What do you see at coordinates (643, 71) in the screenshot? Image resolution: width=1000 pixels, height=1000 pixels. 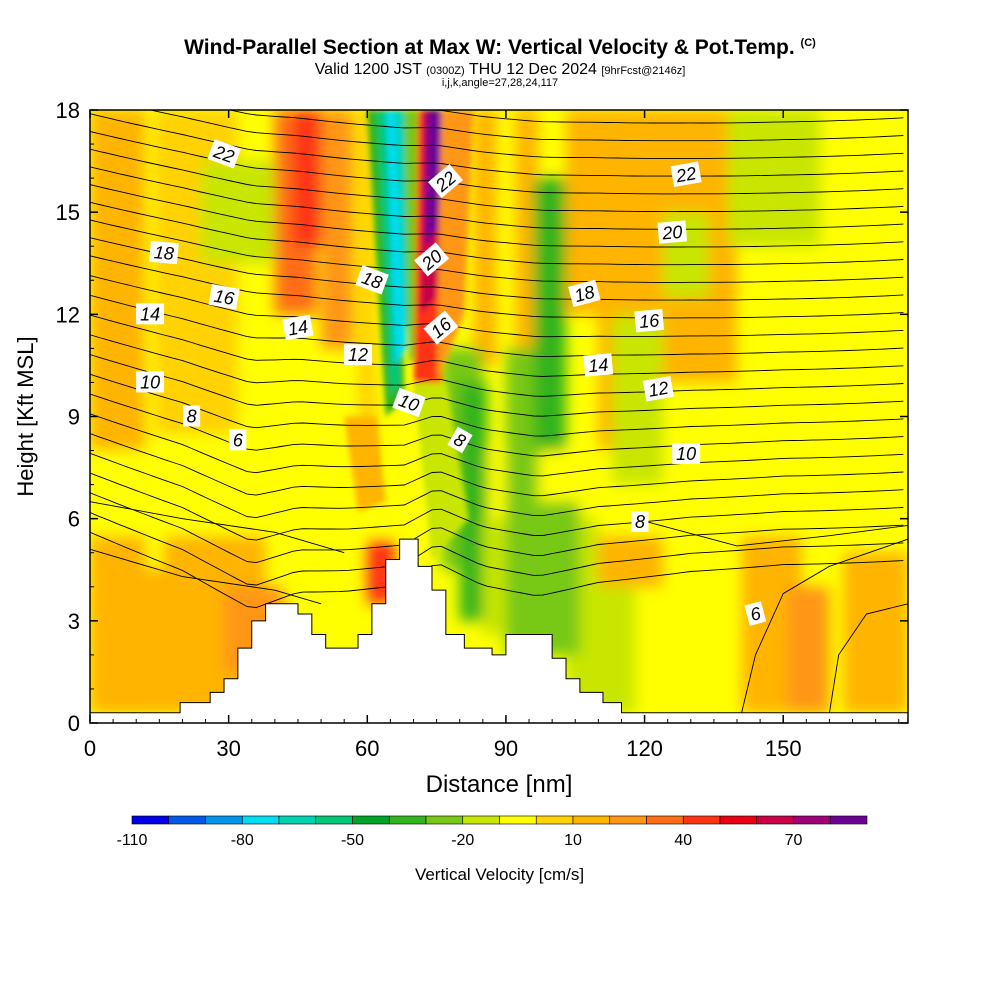 I see `forecast-info: [9hrFcst@2146z]` at bounding box center [643, 71].